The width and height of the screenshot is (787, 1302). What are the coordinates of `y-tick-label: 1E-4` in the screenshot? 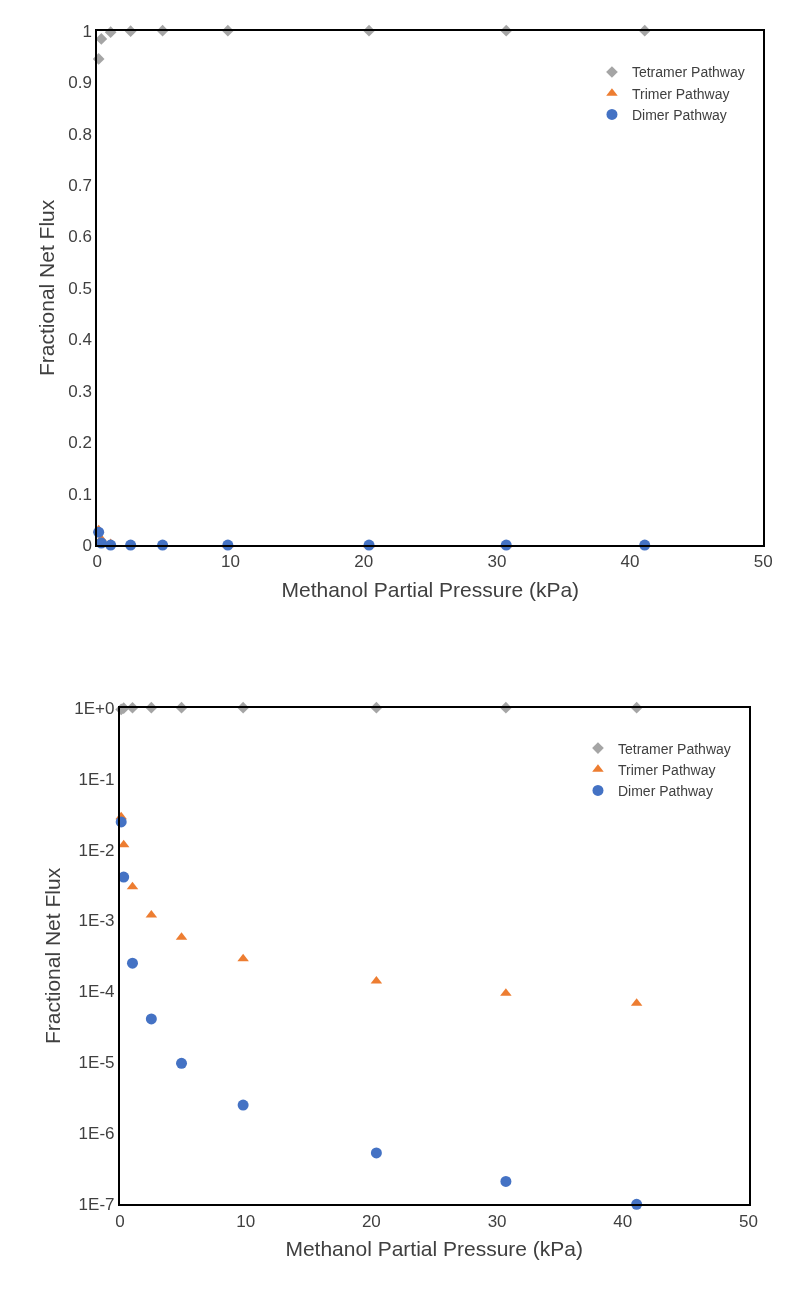 It's located at (96, 992).